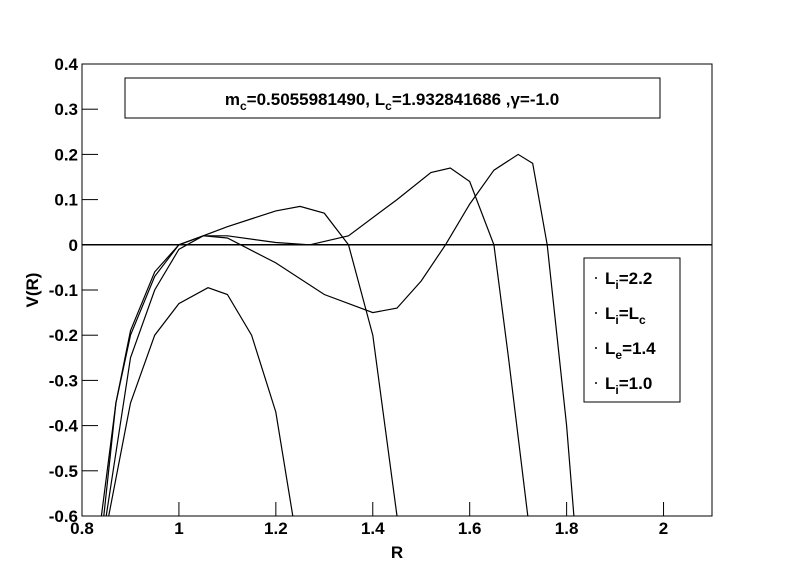 The image size is (789, 571). I want to click on y-tick-label: -0.4, so click(64, 426).